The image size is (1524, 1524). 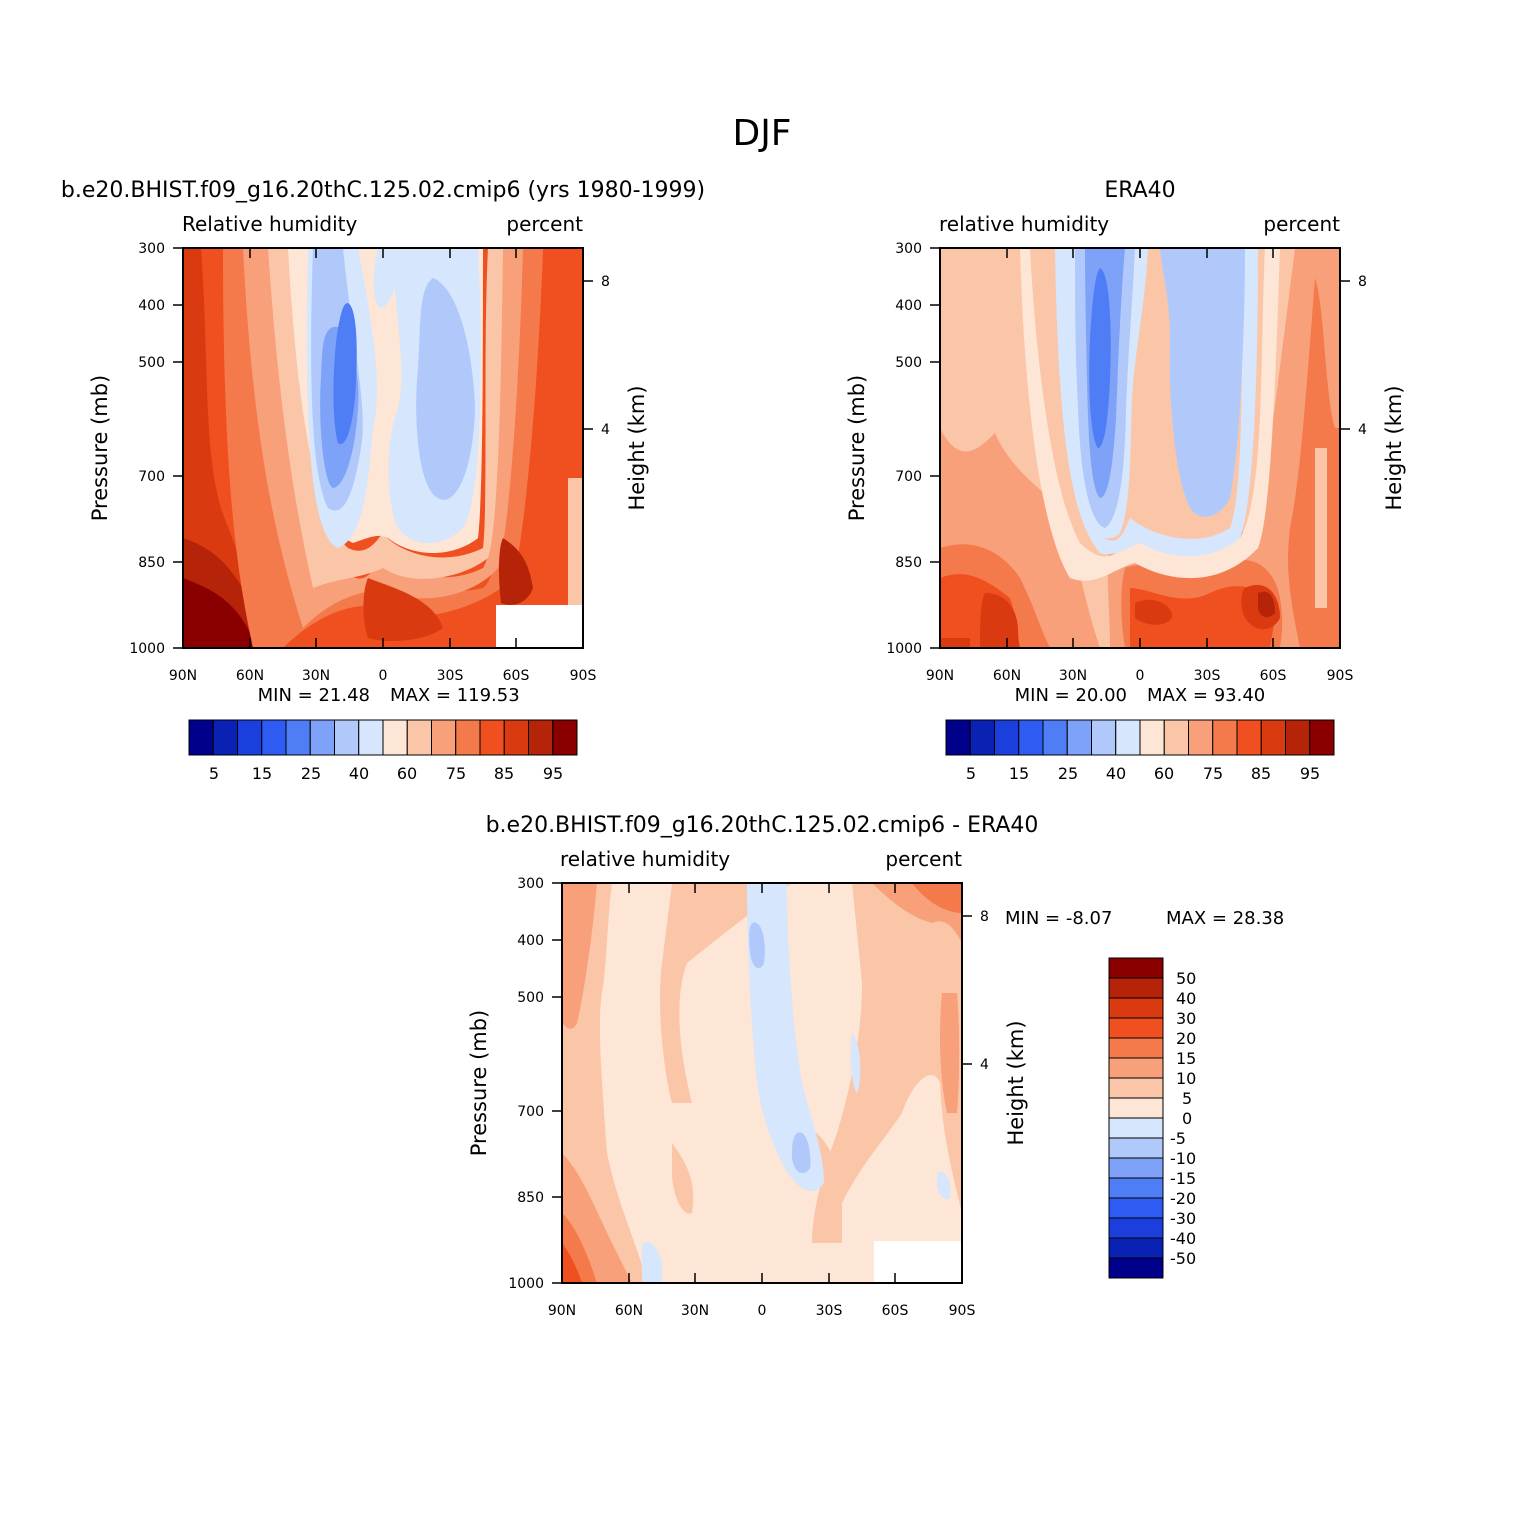 I want to click on min-value-model: MIN = 21.48, so click(x=314, y=695).